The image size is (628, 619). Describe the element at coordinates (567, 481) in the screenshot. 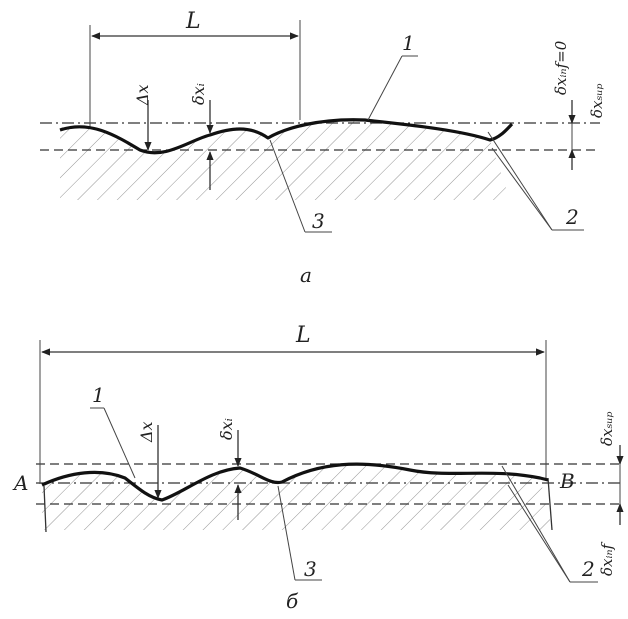

I see `point-b-label: B` at that location.